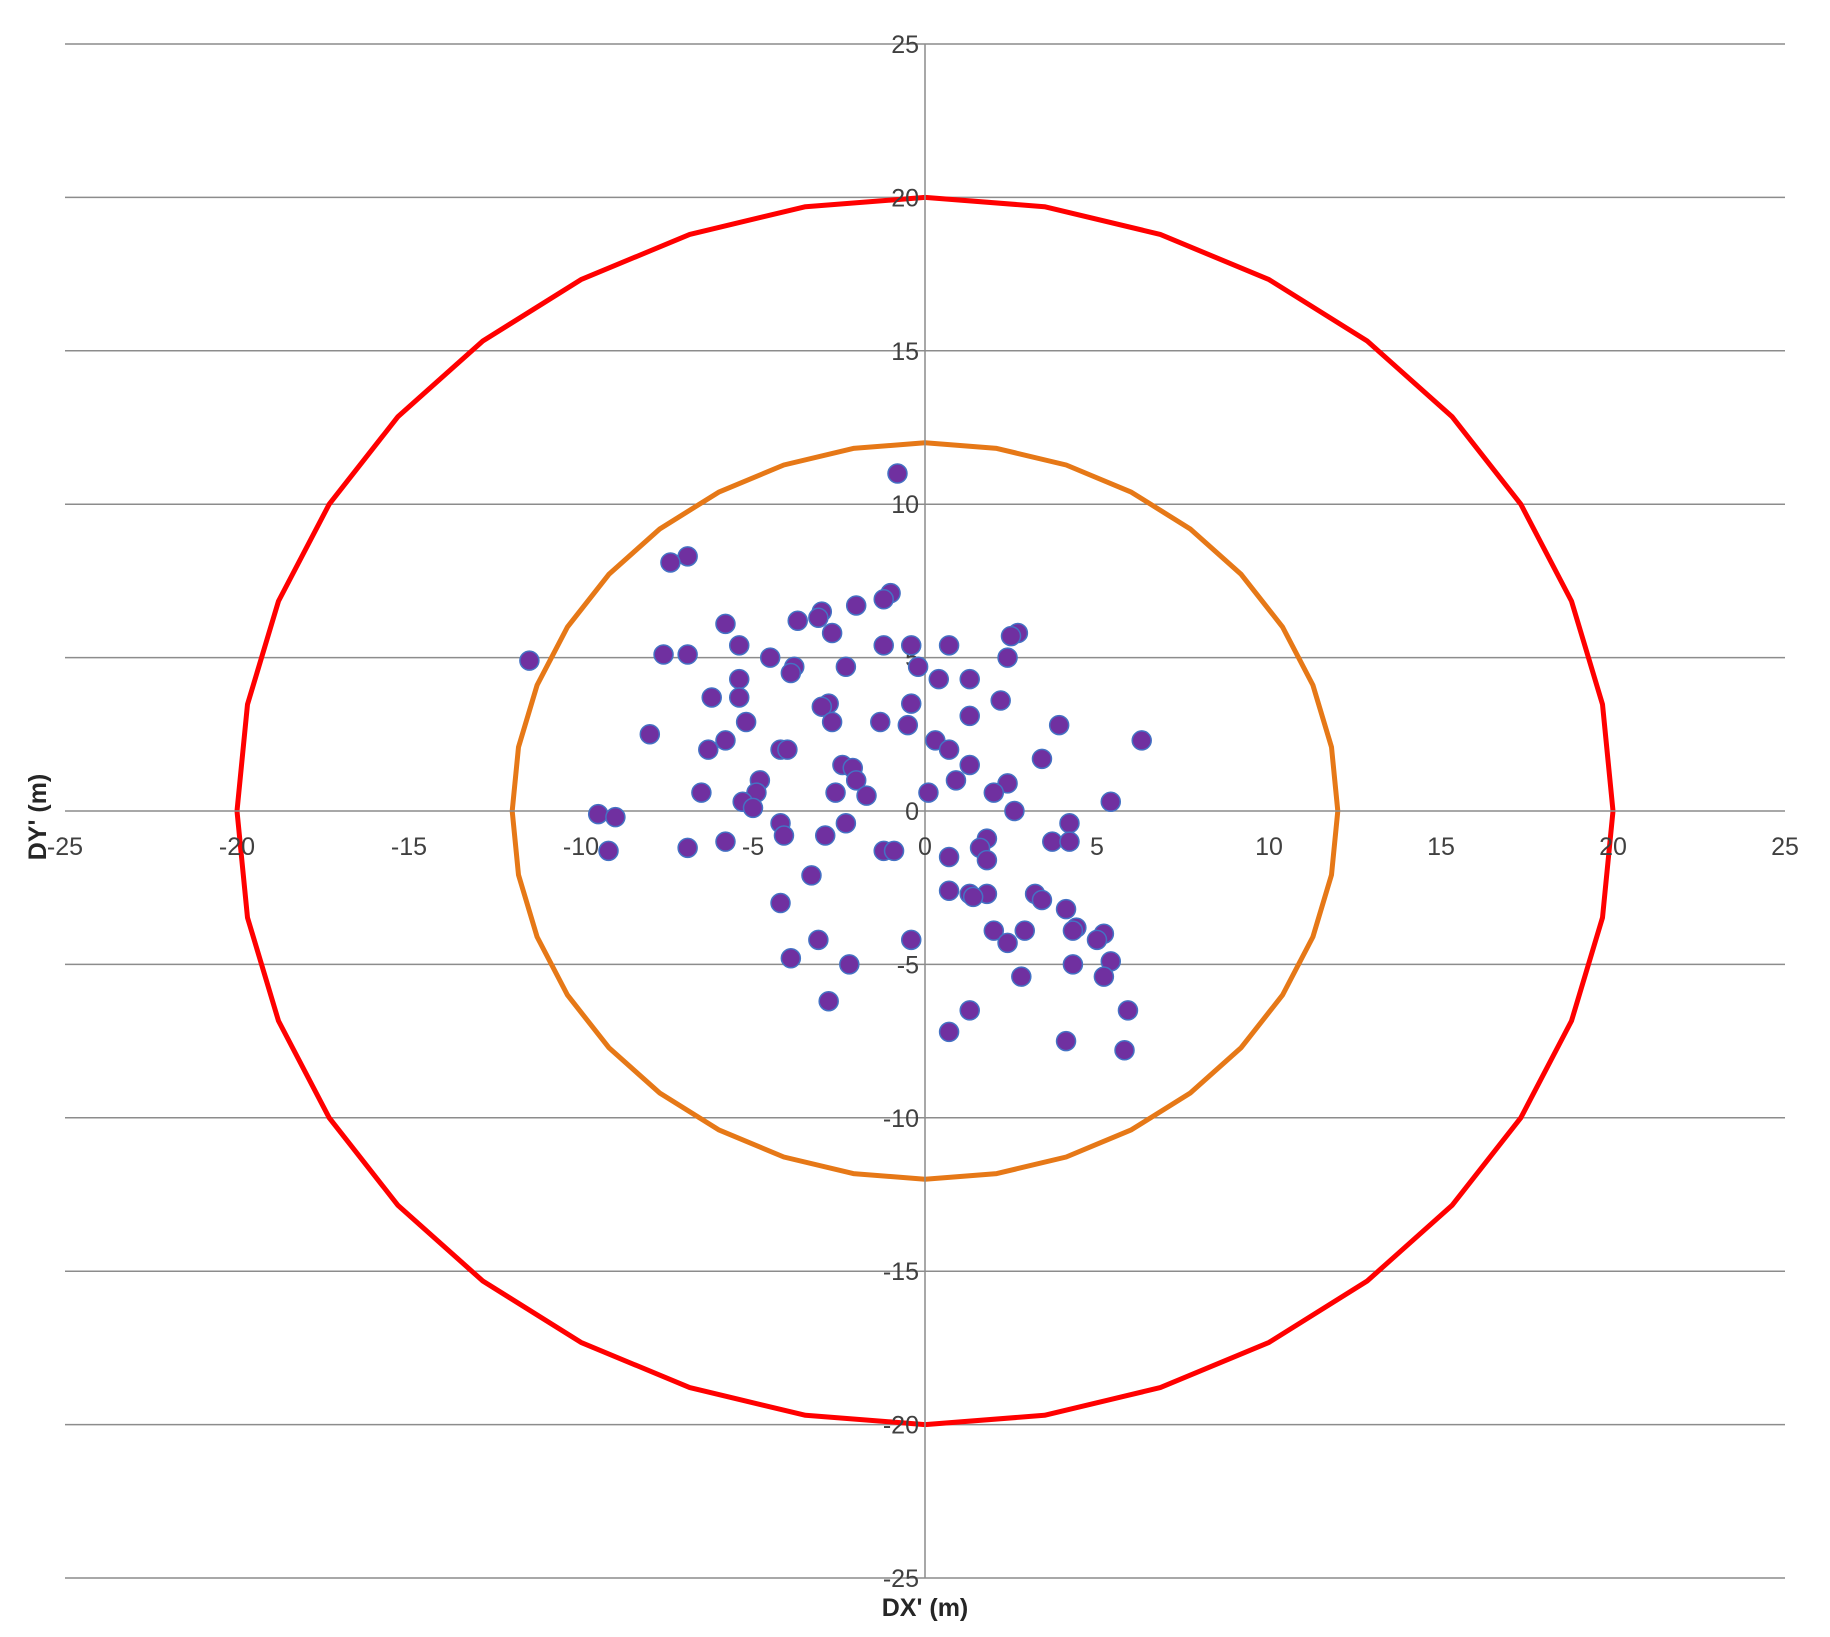 Image resolution: width=1830 pixels, height=1637 pixels. What do you see at coordinates (65, 847) in the screenshot?
I see `x-tick-label: -25` at bounding box center [65, 847].